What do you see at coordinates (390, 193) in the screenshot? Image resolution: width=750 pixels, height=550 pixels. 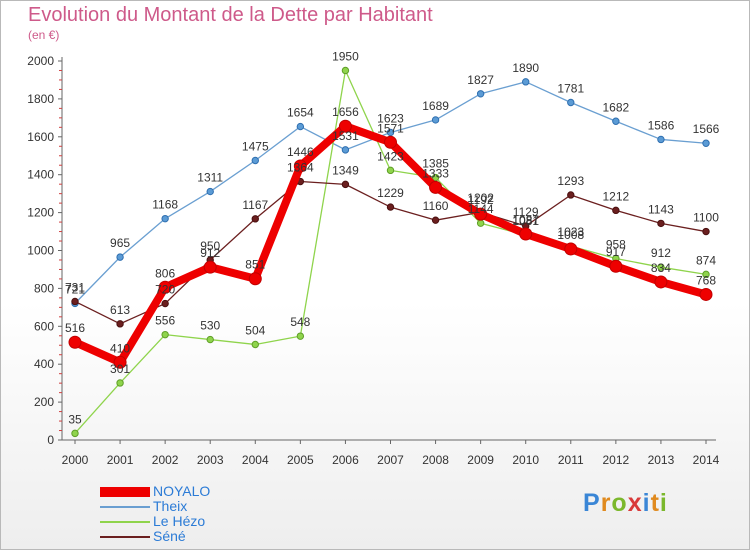 I see `data-label-sene: 1229` at bounding box center [390, 193].